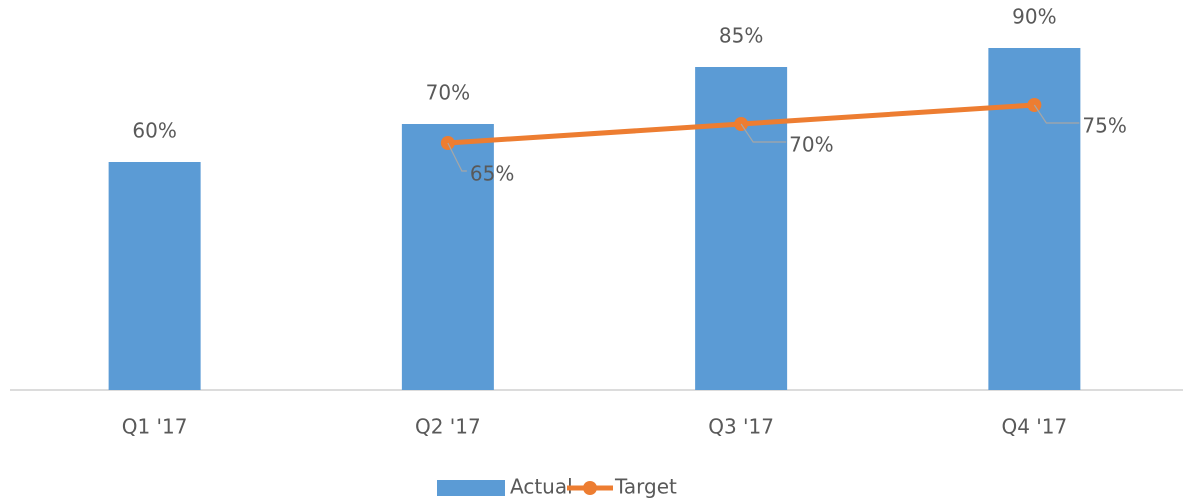  I want to click on legend-swatch, so click(471, 488).